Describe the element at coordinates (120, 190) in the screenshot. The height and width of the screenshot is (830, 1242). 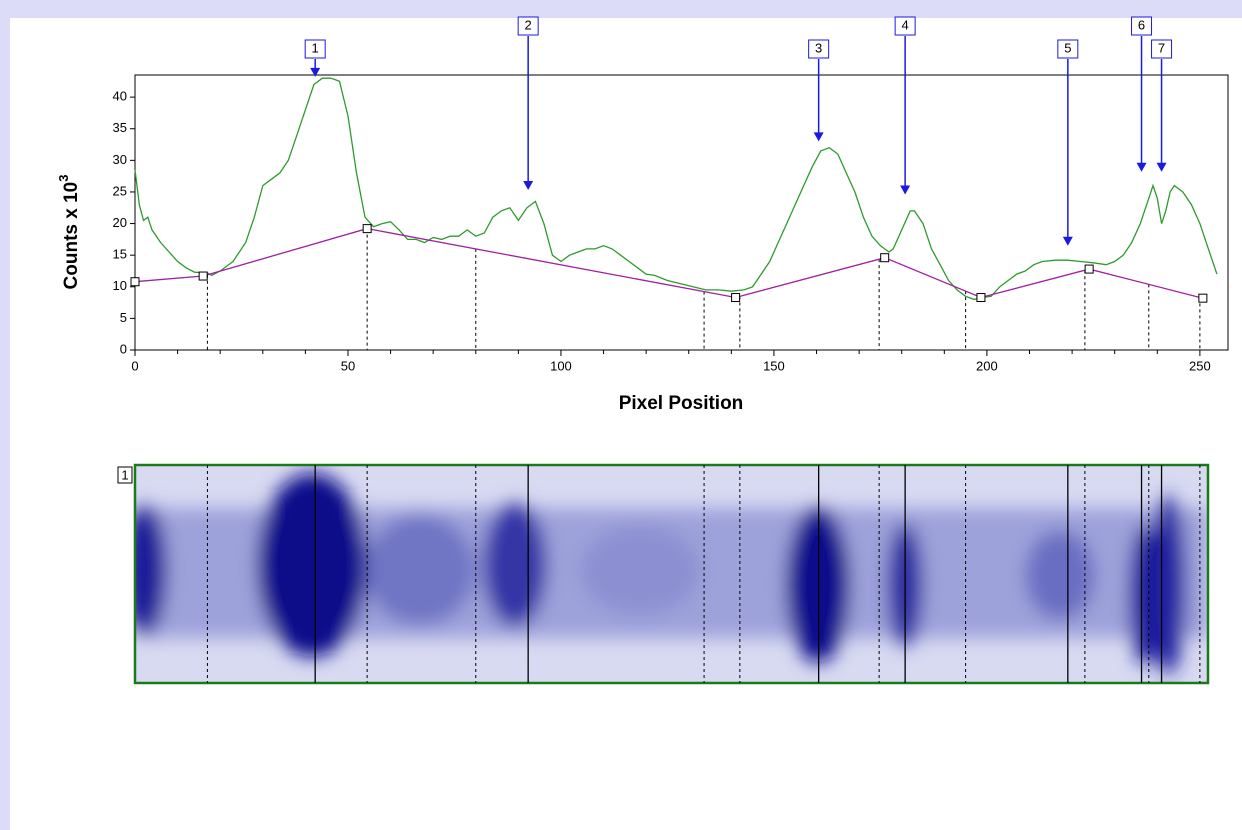
I see `y-tick-label: 25` at that location.